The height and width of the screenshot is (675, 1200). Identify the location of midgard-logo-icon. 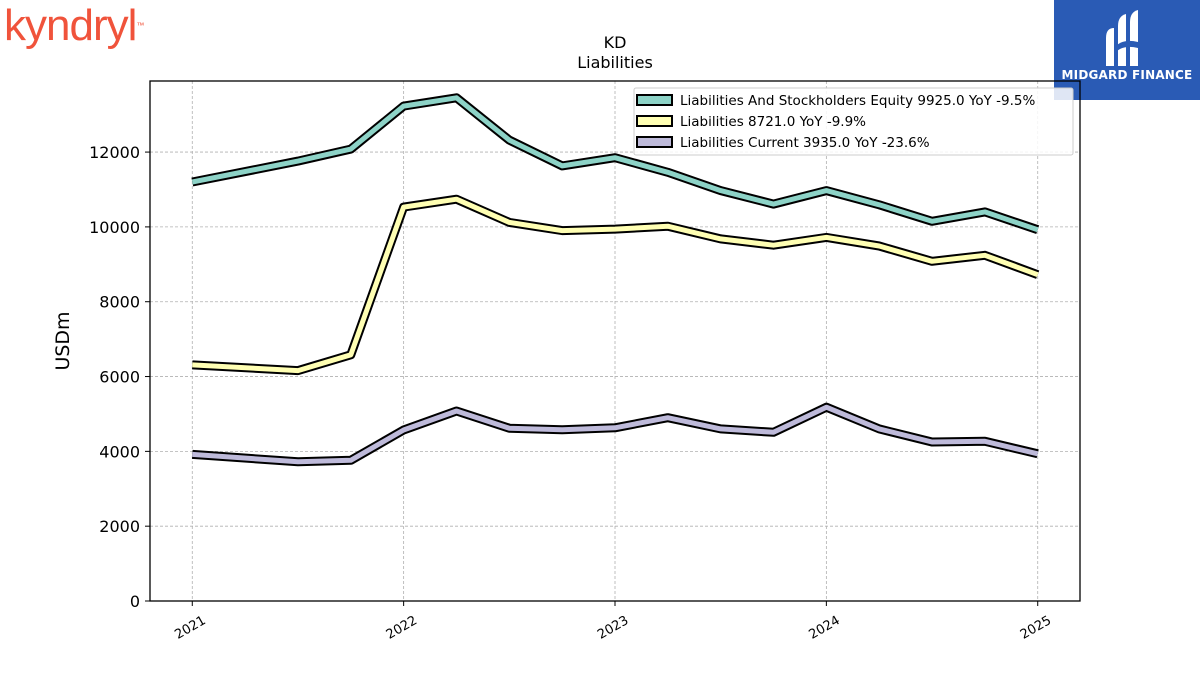
(1122, 38).